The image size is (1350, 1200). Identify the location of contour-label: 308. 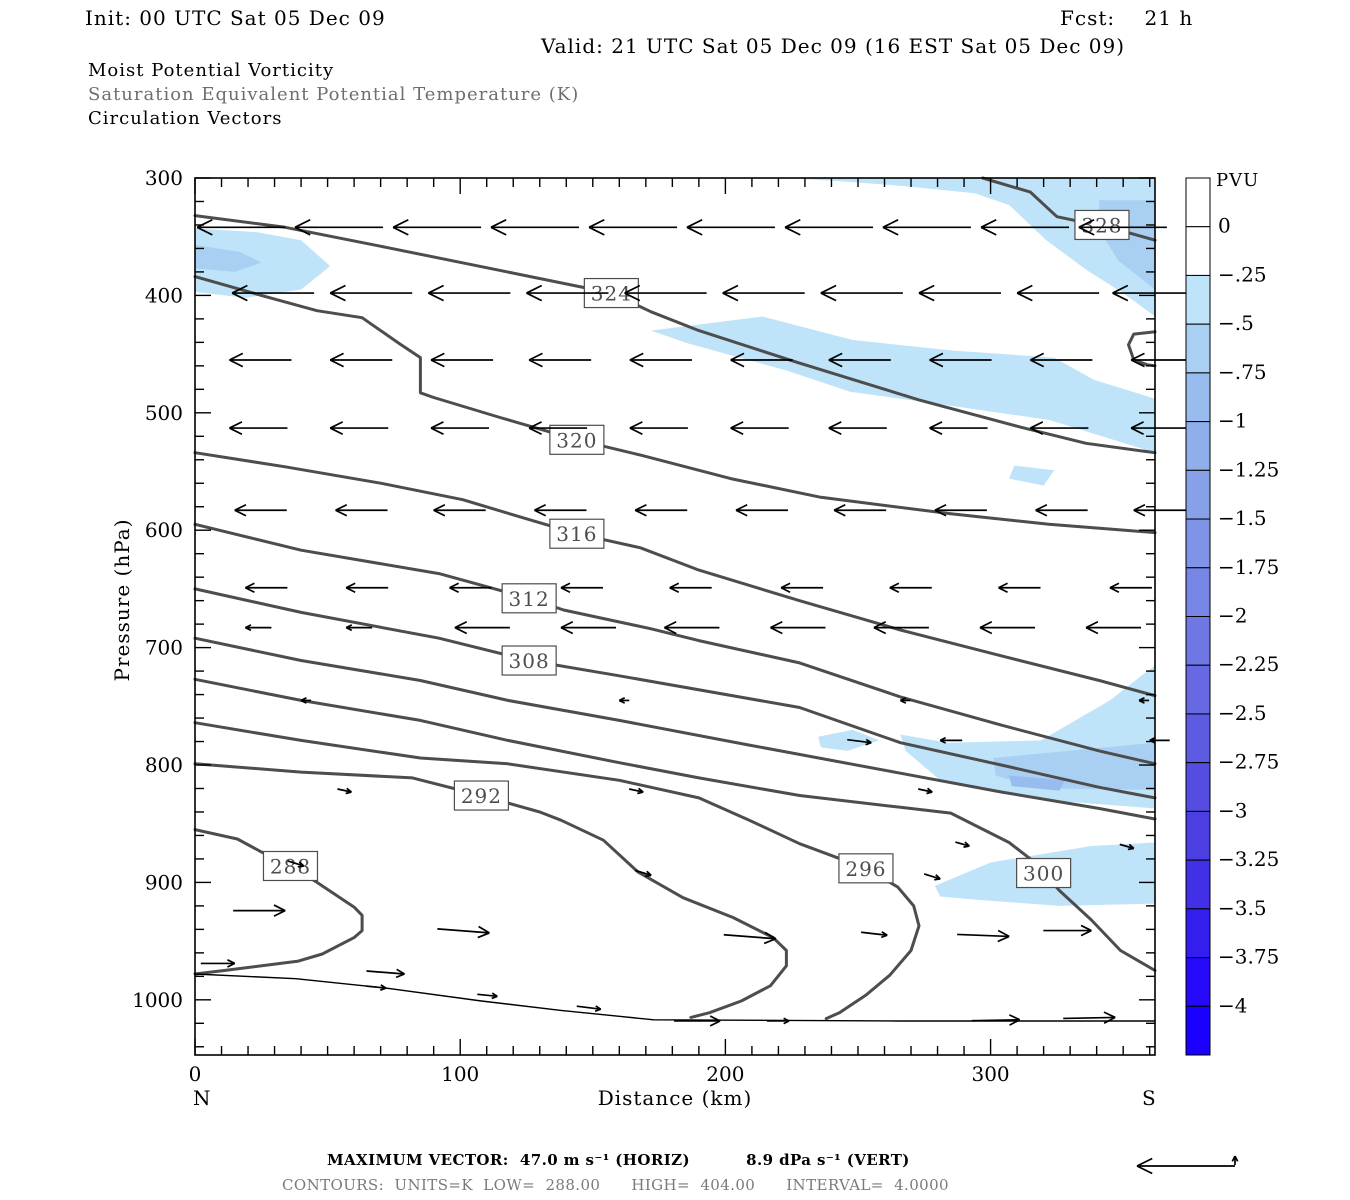
(529, 661).